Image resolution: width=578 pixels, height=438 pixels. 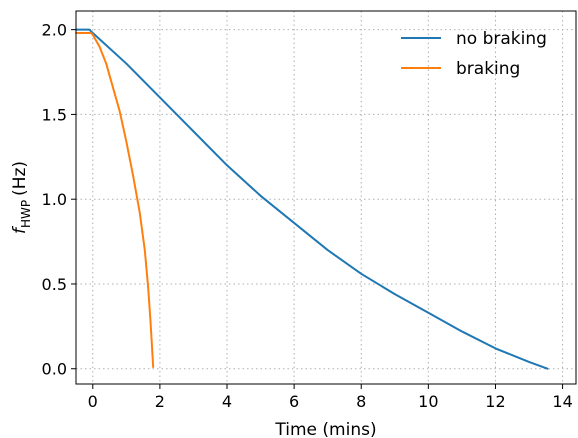 What do you see at coordinates (160, 401) in the screenshot?
I see `x-tick-label: 2` at bounding box center [160, 401].